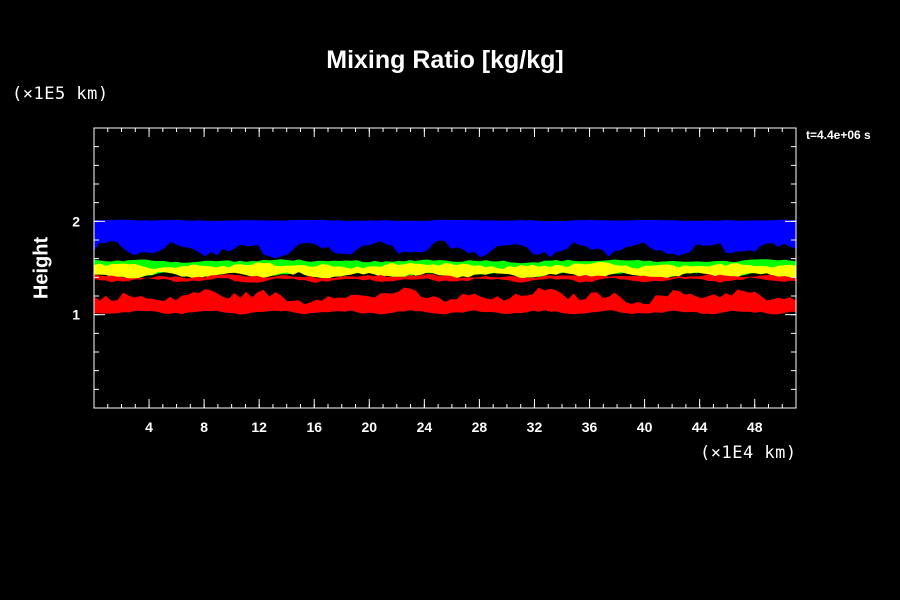  I want to click on x-tick-label: 44, so click(700, 427).